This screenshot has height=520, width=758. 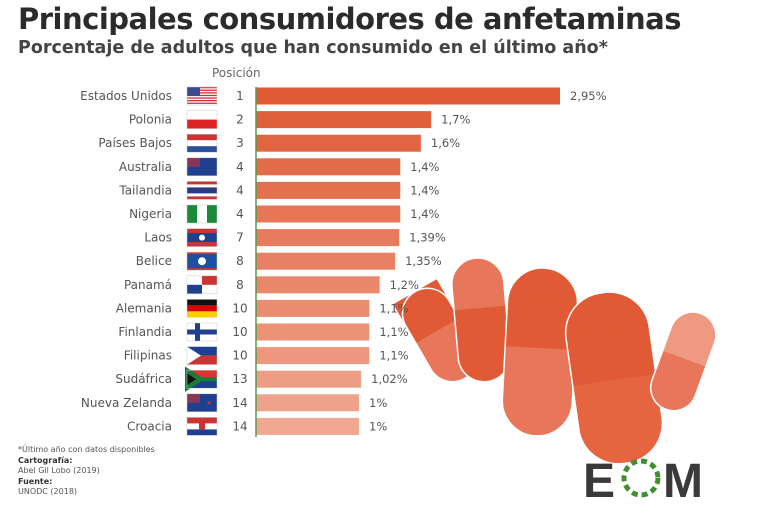 I want to click on position-label: 1, so click(x=240, y=96).